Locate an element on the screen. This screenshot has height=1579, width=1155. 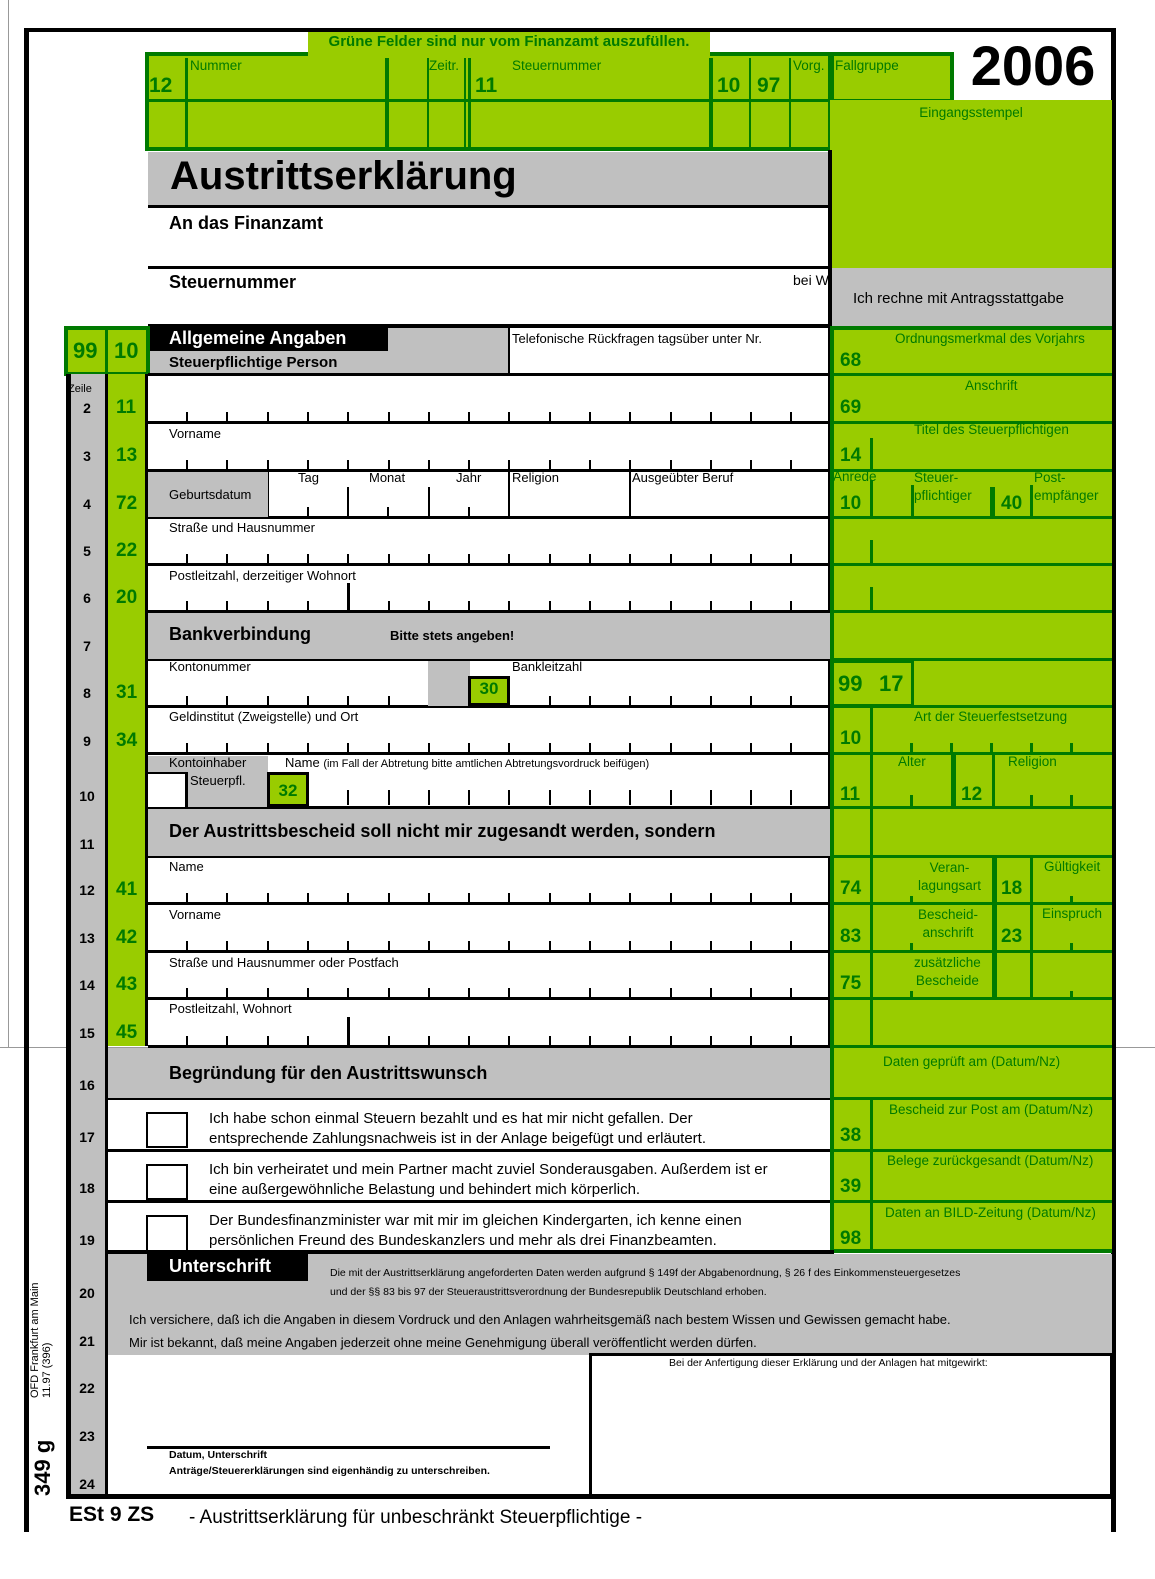
code-10-art: 10 is located at coordinates (851, 738).